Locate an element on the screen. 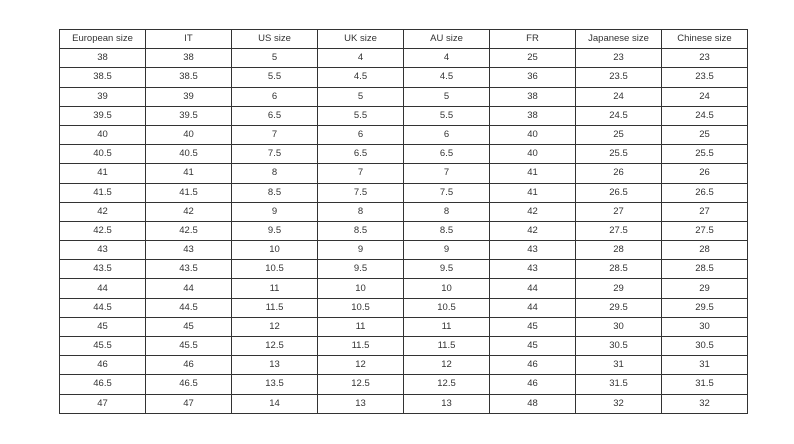 The width and height of the screenshot is (794, 444). table-row: 43 43 10 9 9 43 28 28 is located at coordinates (403, 250).